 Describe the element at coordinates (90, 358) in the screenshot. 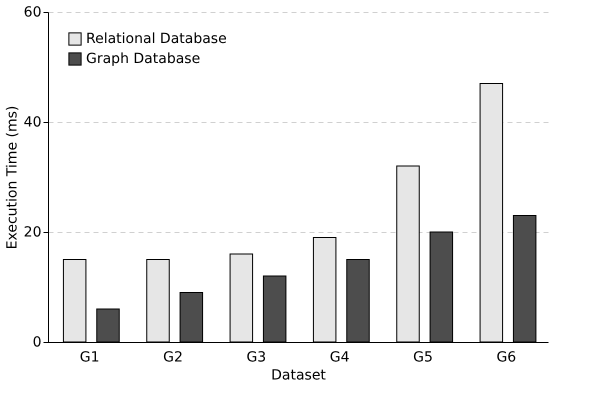

I see `x-tick-label: G1` at that location.